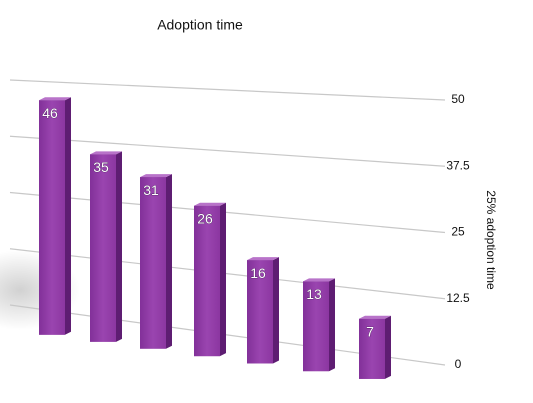 The height and width of the screenshot is (403, 533). I want to click on value-label: 35, so click(101, 167).